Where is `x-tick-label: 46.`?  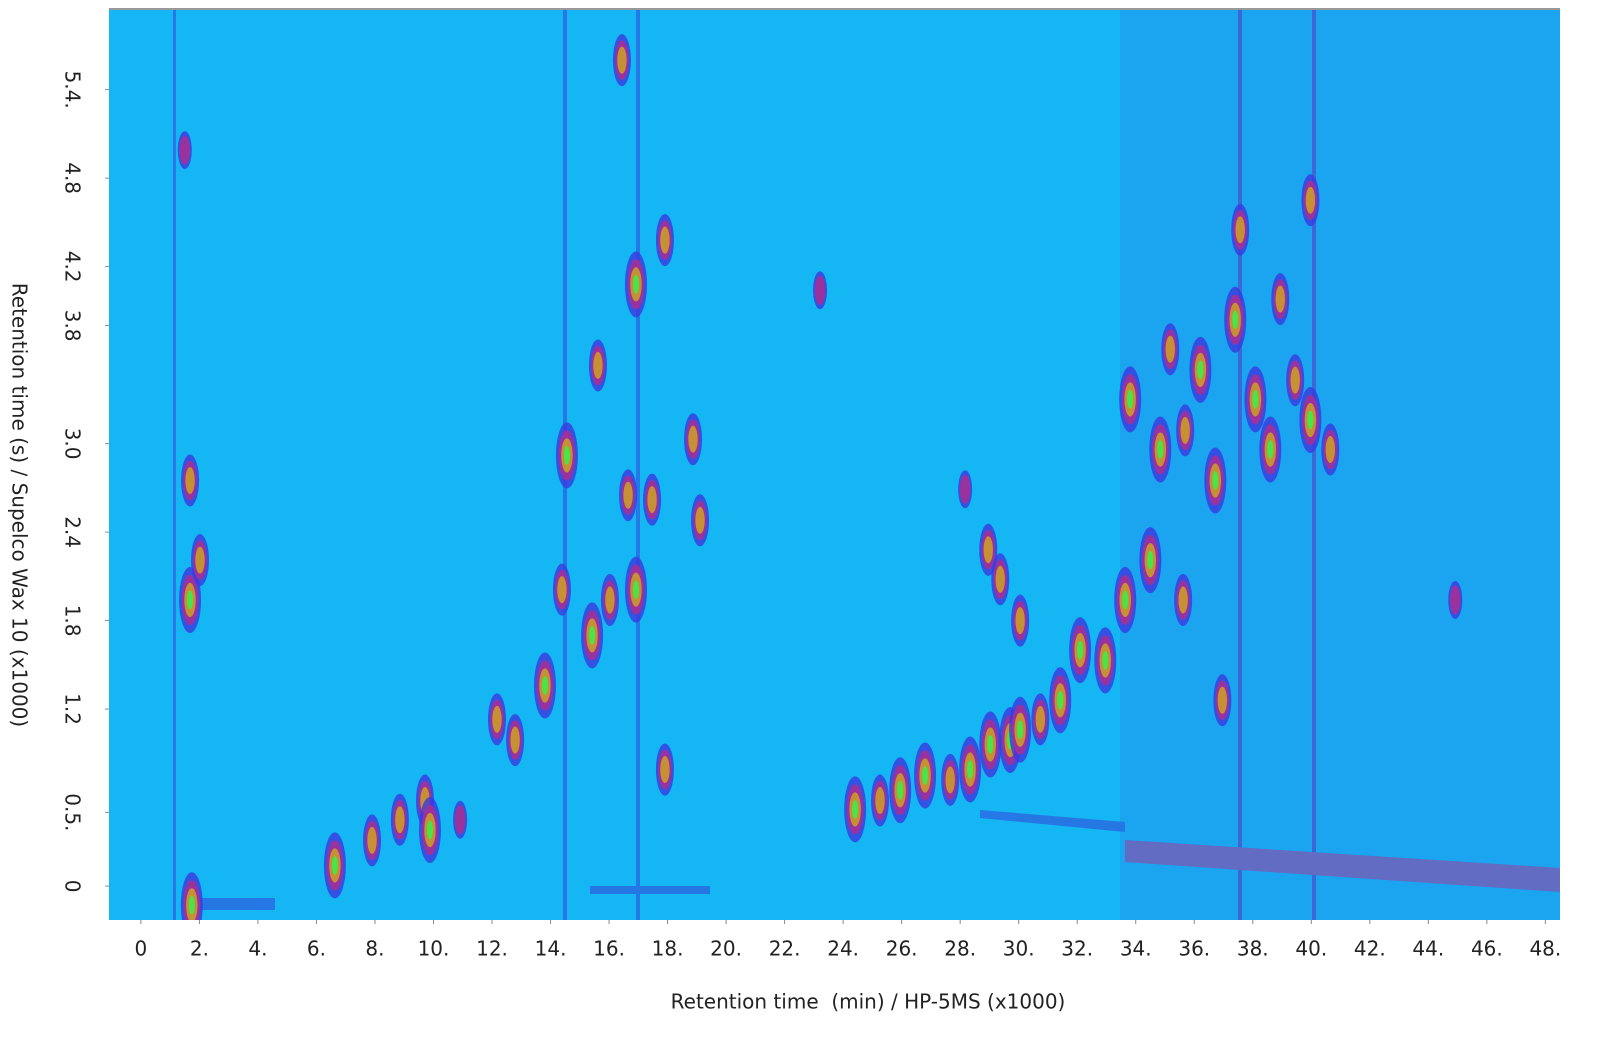
x-tick-label: 46. is located at coordinates (1487, 949).